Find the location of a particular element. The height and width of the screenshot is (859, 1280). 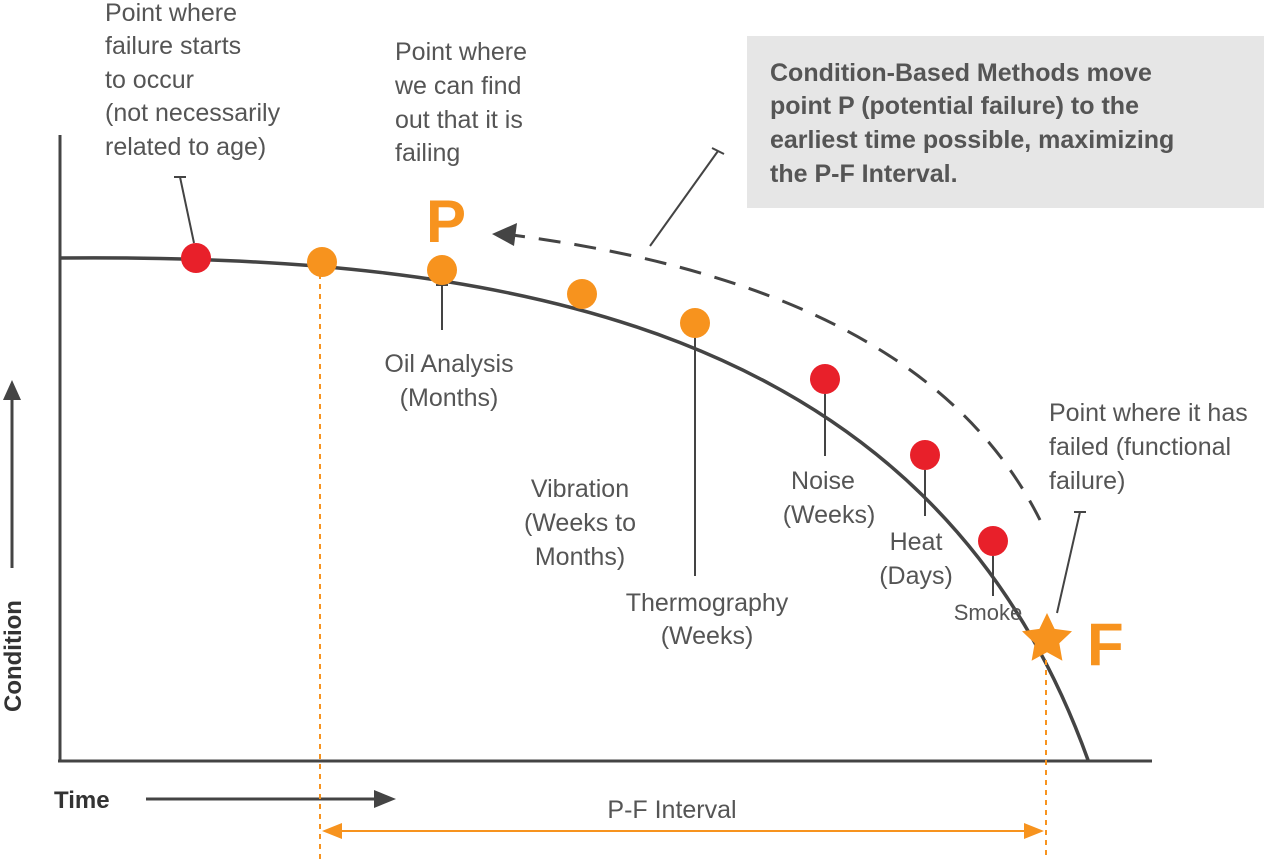

noise-label-2: (Weeks) is located at coordinates (829, 515).